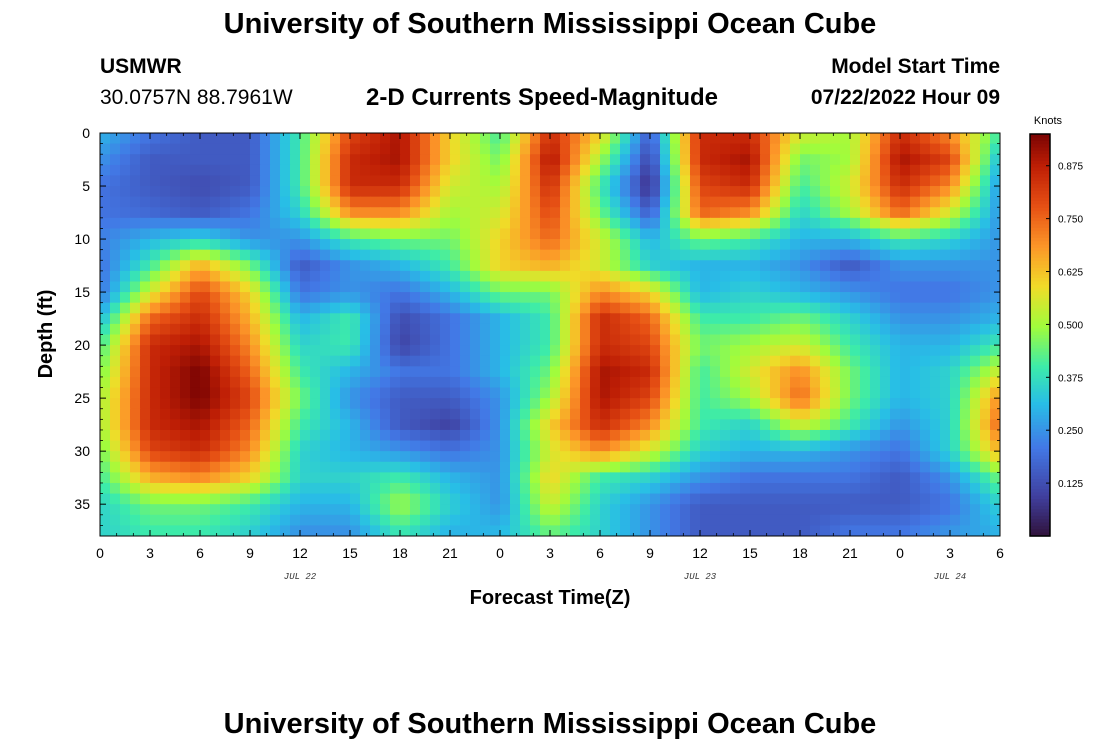  What do you see at coordinates (1040, 236) in the screenshot?
I see `colorbar-swatch` at bounding box center [1040, 236].